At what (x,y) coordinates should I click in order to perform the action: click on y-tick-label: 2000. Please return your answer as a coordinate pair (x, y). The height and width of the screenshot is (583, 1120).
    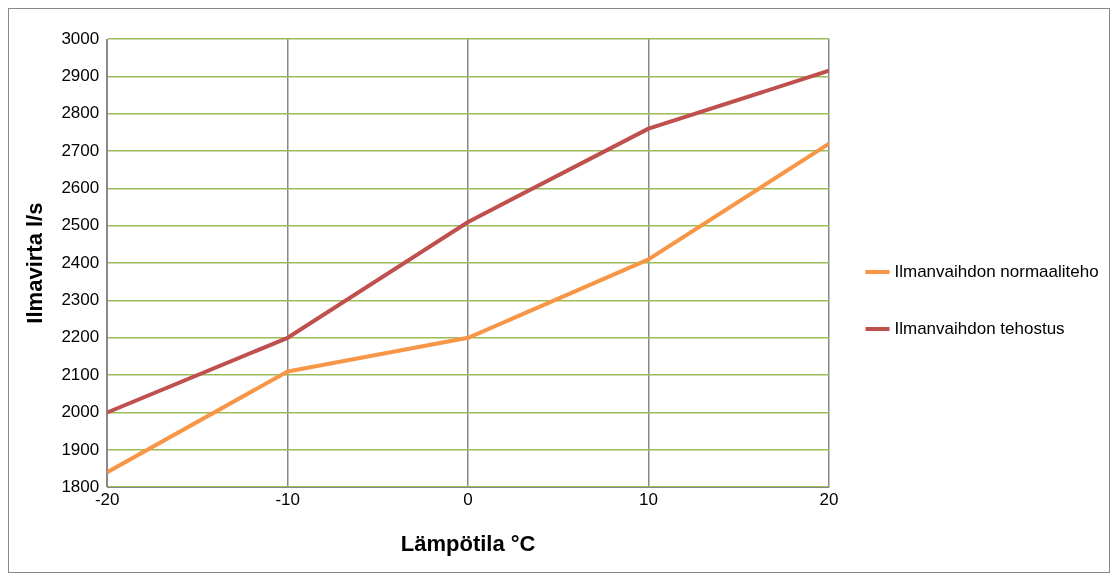
    Looking at the image, I should click on (80, 412).